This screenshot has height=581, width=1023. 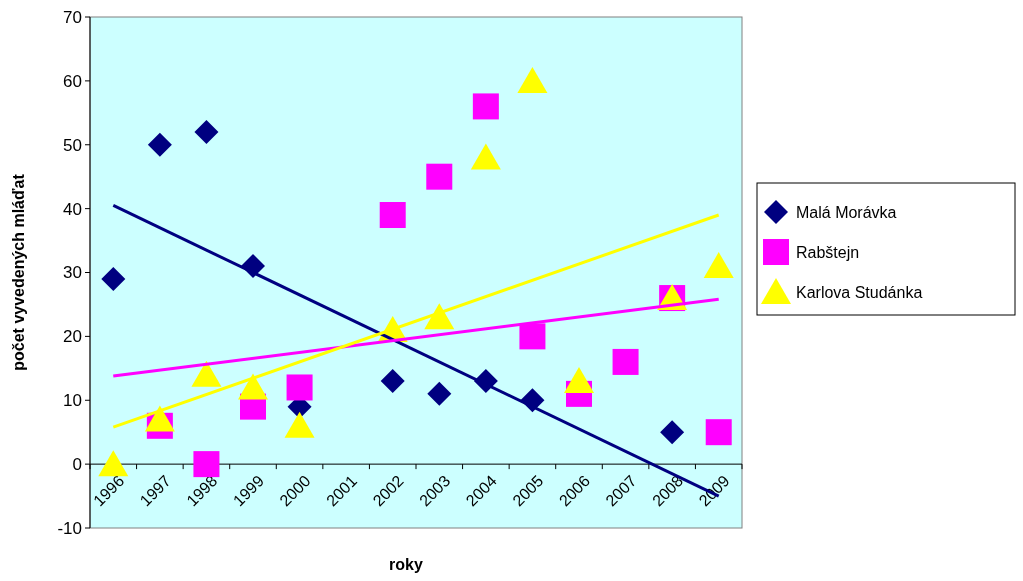 I want to click on y-tick-label: 60, so click(x=72, y=81).